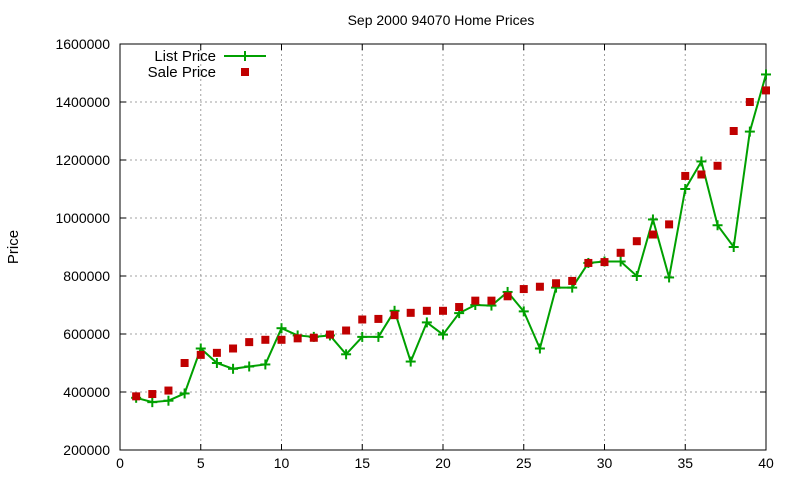 The image size is (800, 480). What do you see at coordinates (86, 334) in the screenshot?
I see `y-tick-label: 600000` at bounding box center [86, 334].